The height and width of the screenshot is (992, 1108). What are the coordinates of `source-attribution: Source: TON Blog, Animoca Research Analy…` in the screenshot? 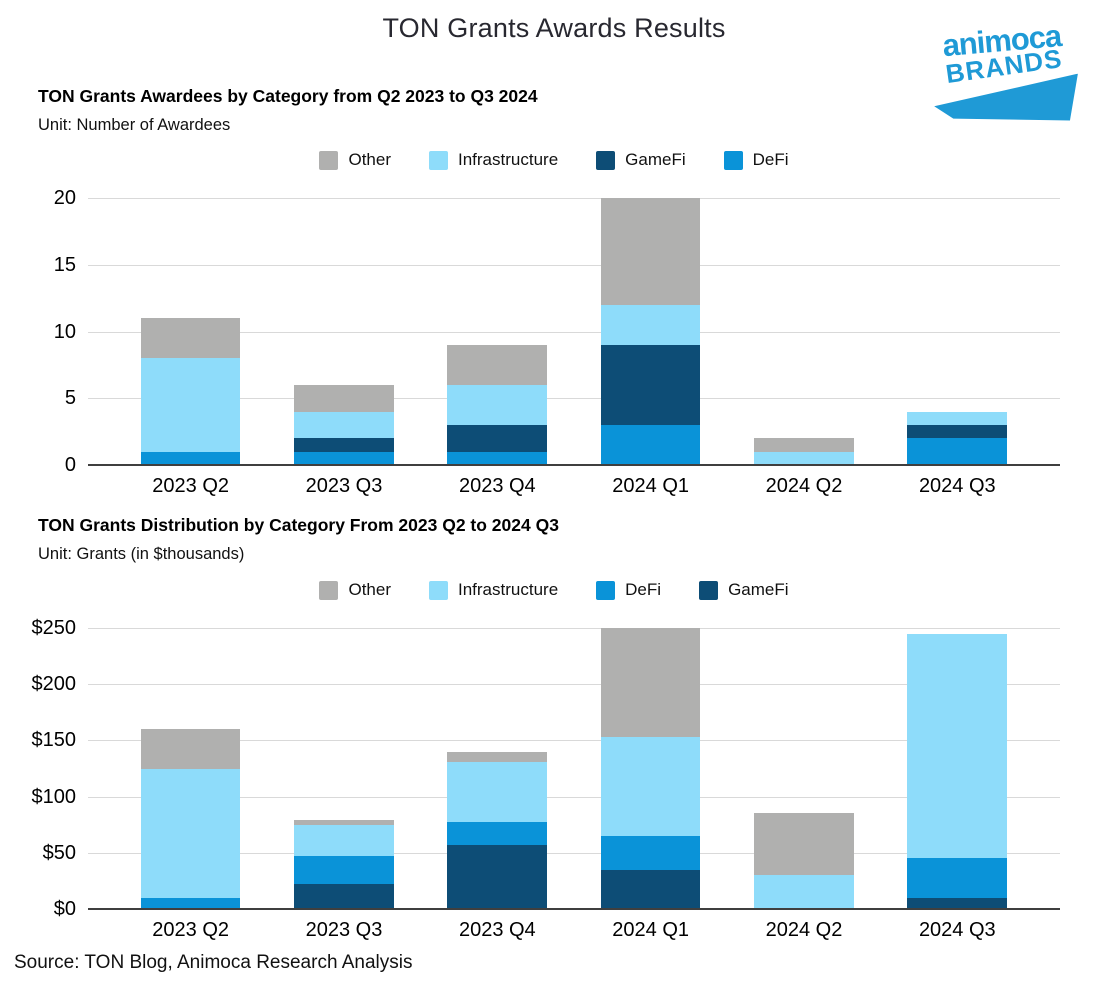 It's located at (213, 962).